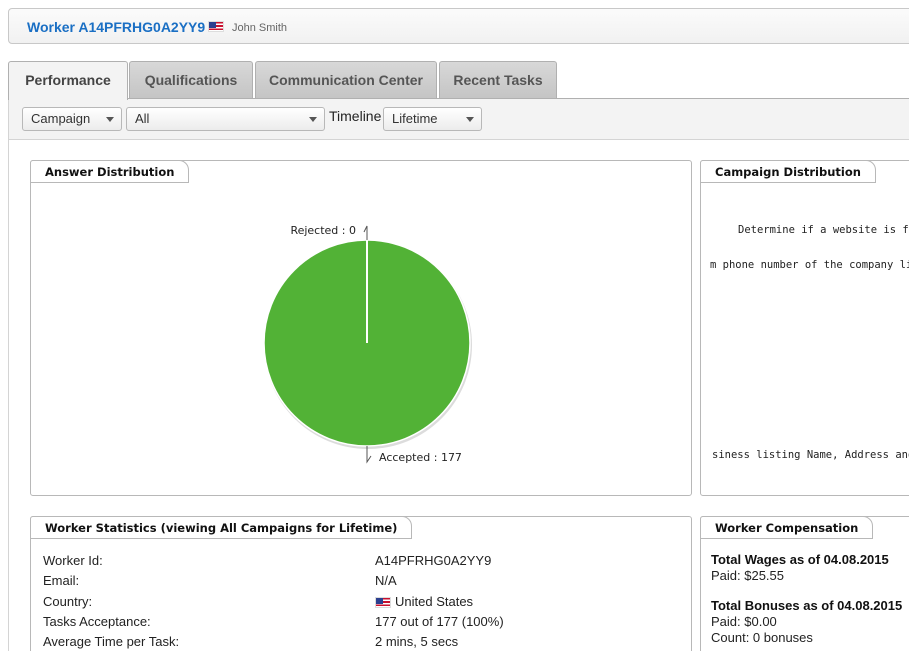 The width and height of the screenshot is (909, 651). I want to click on total-wages-paid: Paid: $25.55, so click(748, 575).